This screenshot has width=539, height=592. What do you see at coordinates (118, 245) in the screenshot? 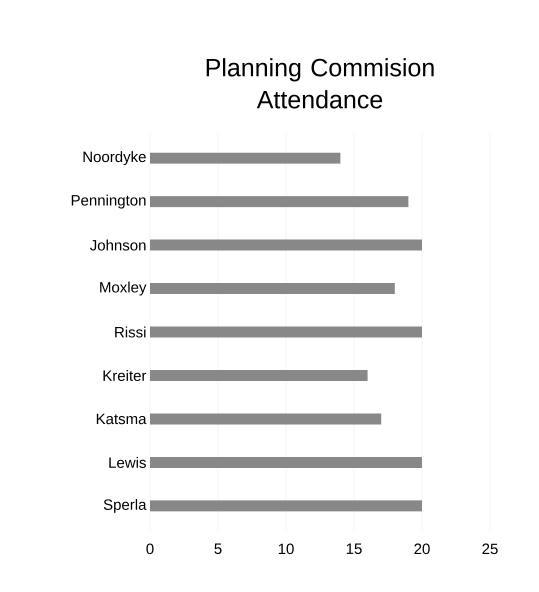
I see `y-tick-label: Johnson` at bounding box center [118, 245].